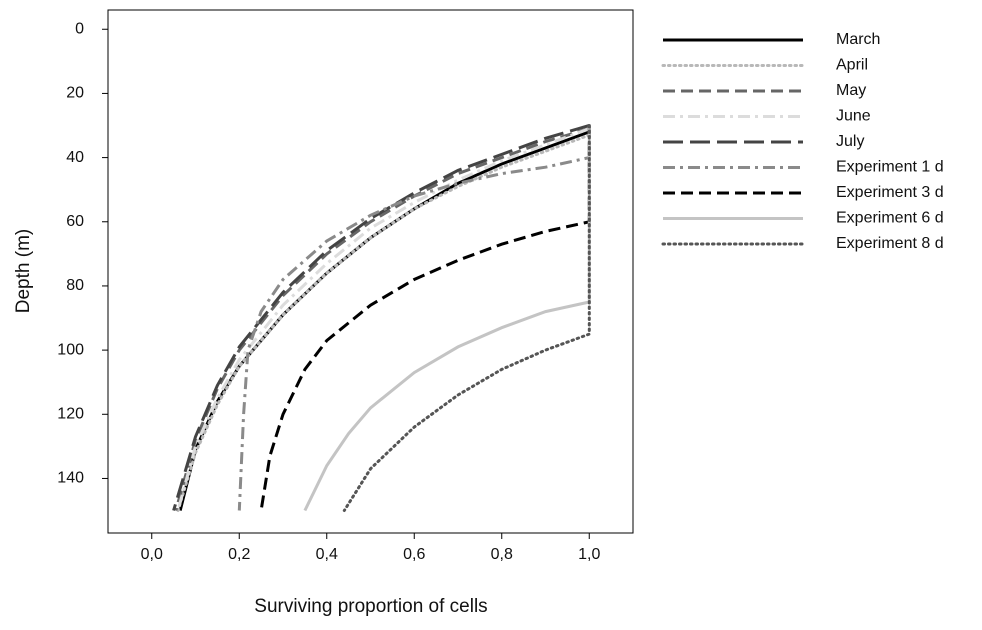  Describe the element at coordinates (414, 554) in the screenshot. I see `x-tick-label: 0,6` at that location.